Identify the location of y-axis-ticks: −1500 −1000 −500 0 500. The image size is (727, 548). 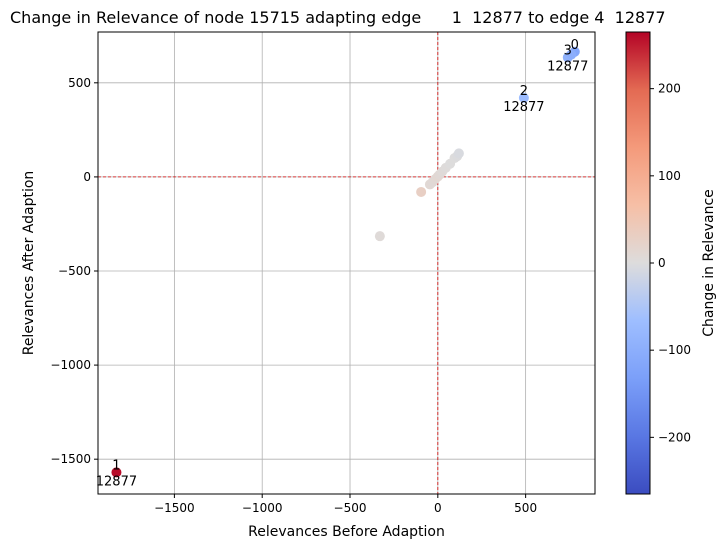
(74, 271).